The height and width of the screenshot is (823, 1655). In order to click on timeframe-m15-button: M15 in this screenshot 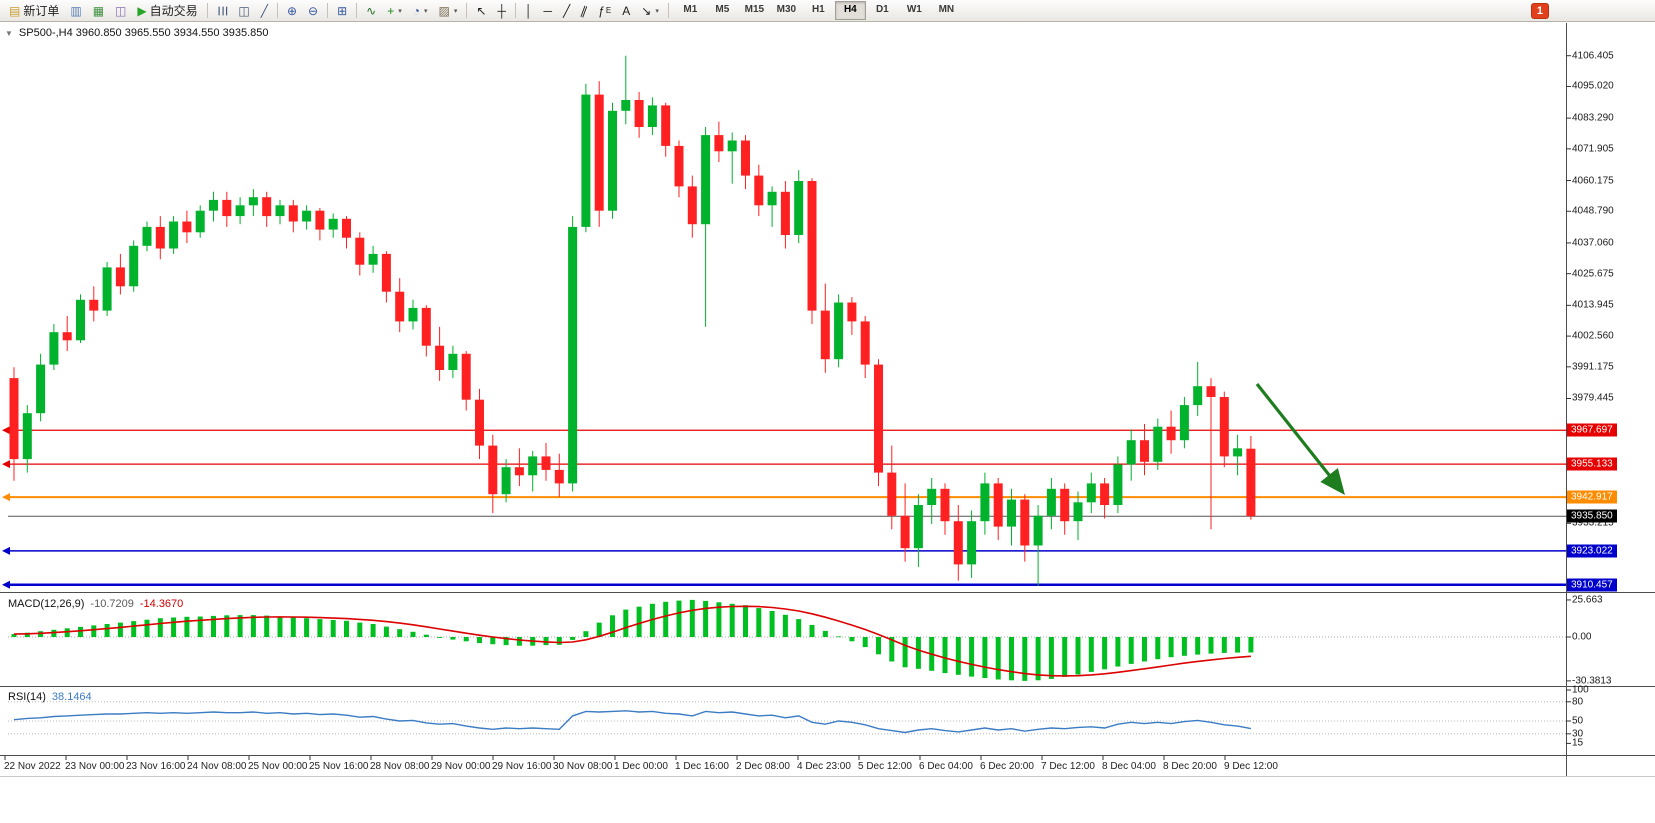, I will do `click(754, 9)`.